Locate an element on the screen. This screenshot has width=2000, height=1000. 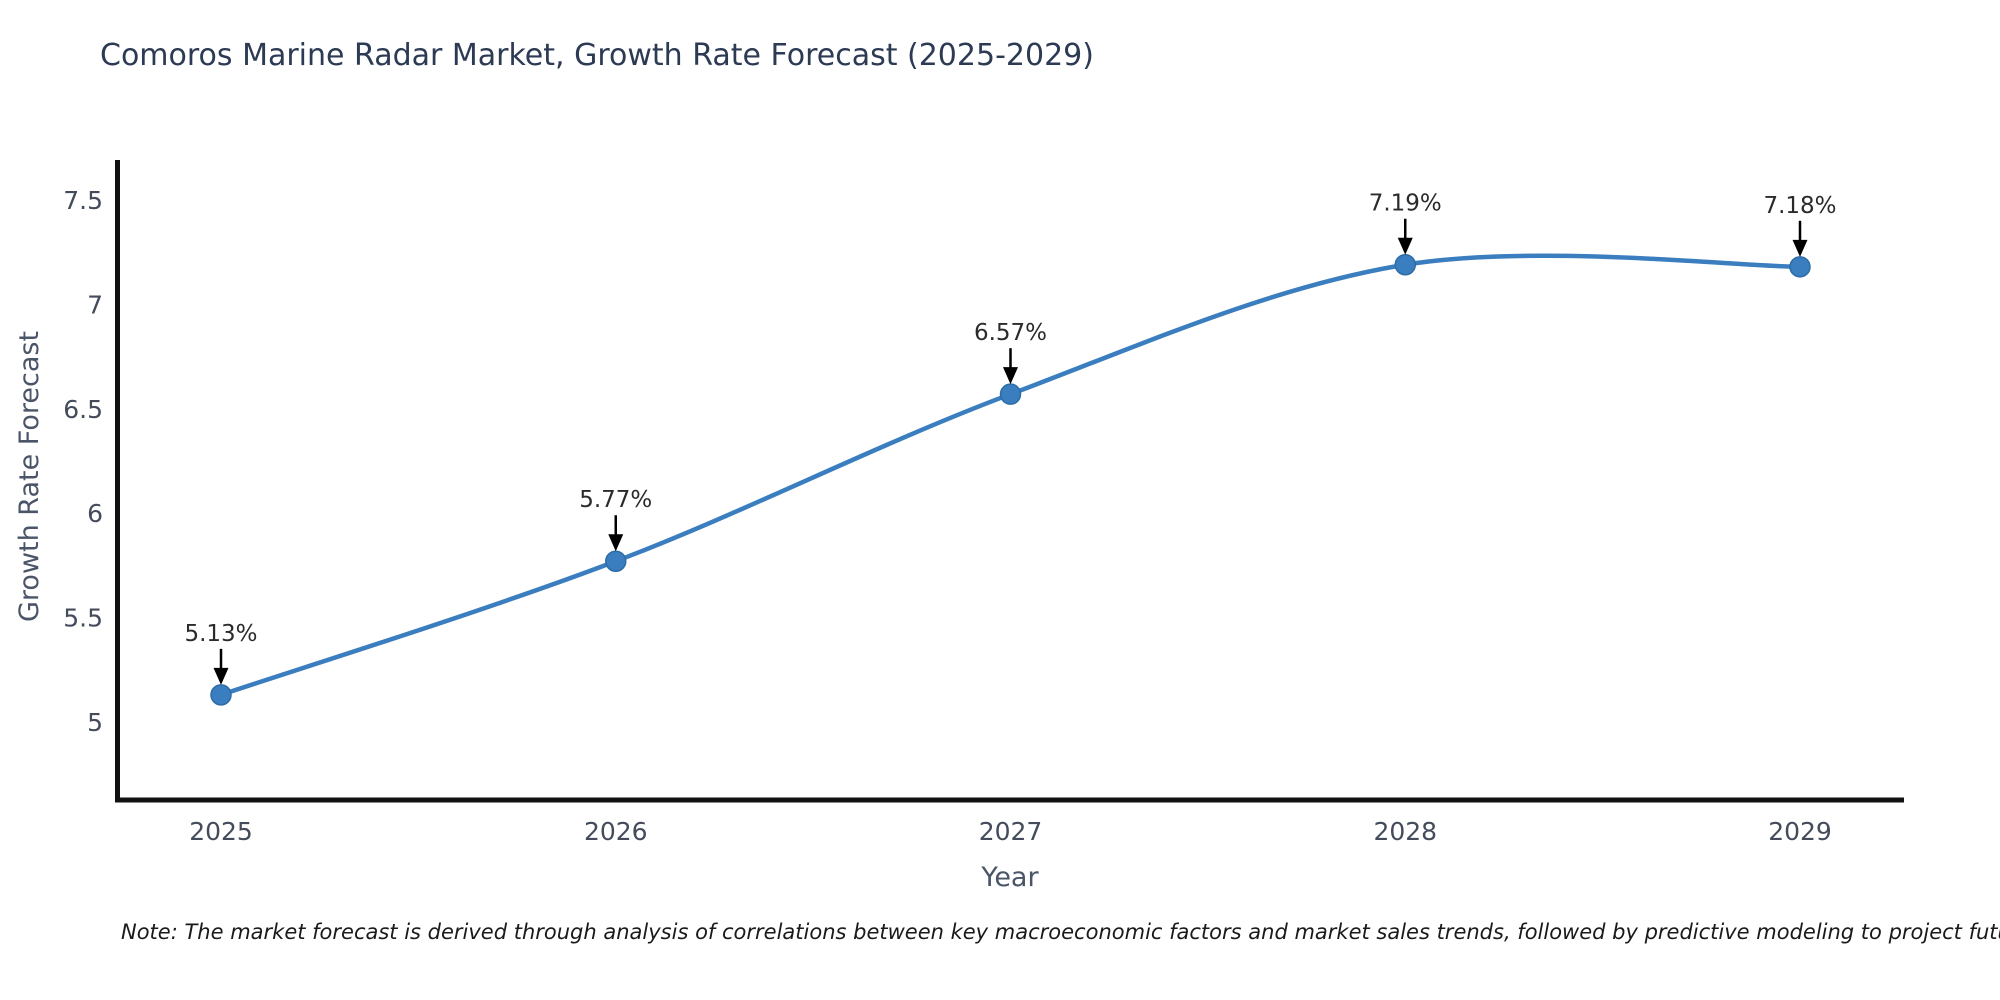
x-tick-label: 2027 is located at coordinates (1011, 831).